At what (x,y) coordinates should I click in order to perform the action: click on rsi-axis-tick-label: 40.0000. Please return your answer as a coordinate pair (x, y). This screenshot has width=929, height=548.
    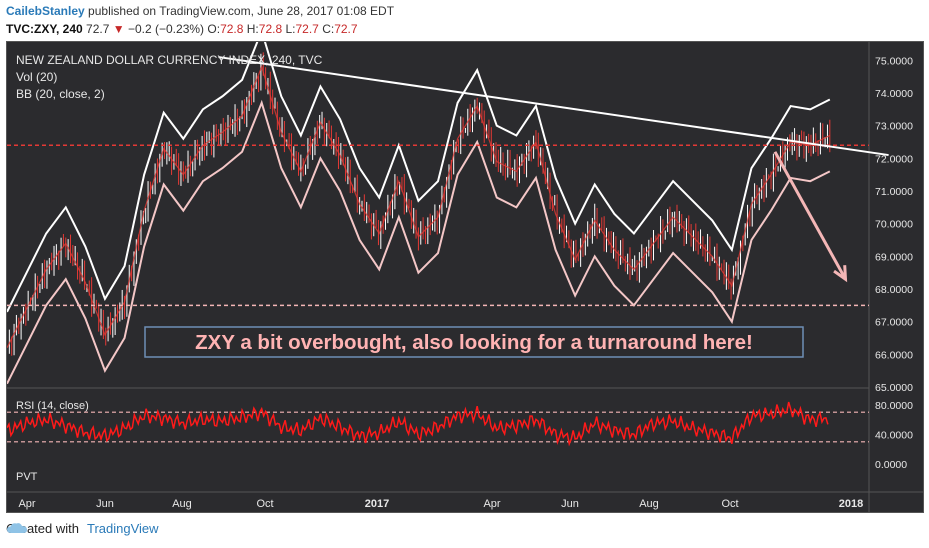
    Looking at the image, I should click on (894, 435).